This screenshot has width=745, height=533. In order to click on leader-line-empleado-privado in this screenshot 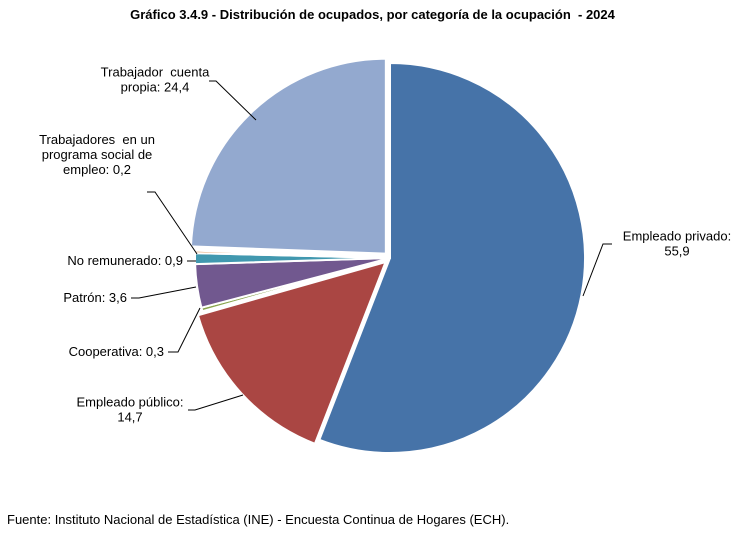, I will do `click(597, 270)`.